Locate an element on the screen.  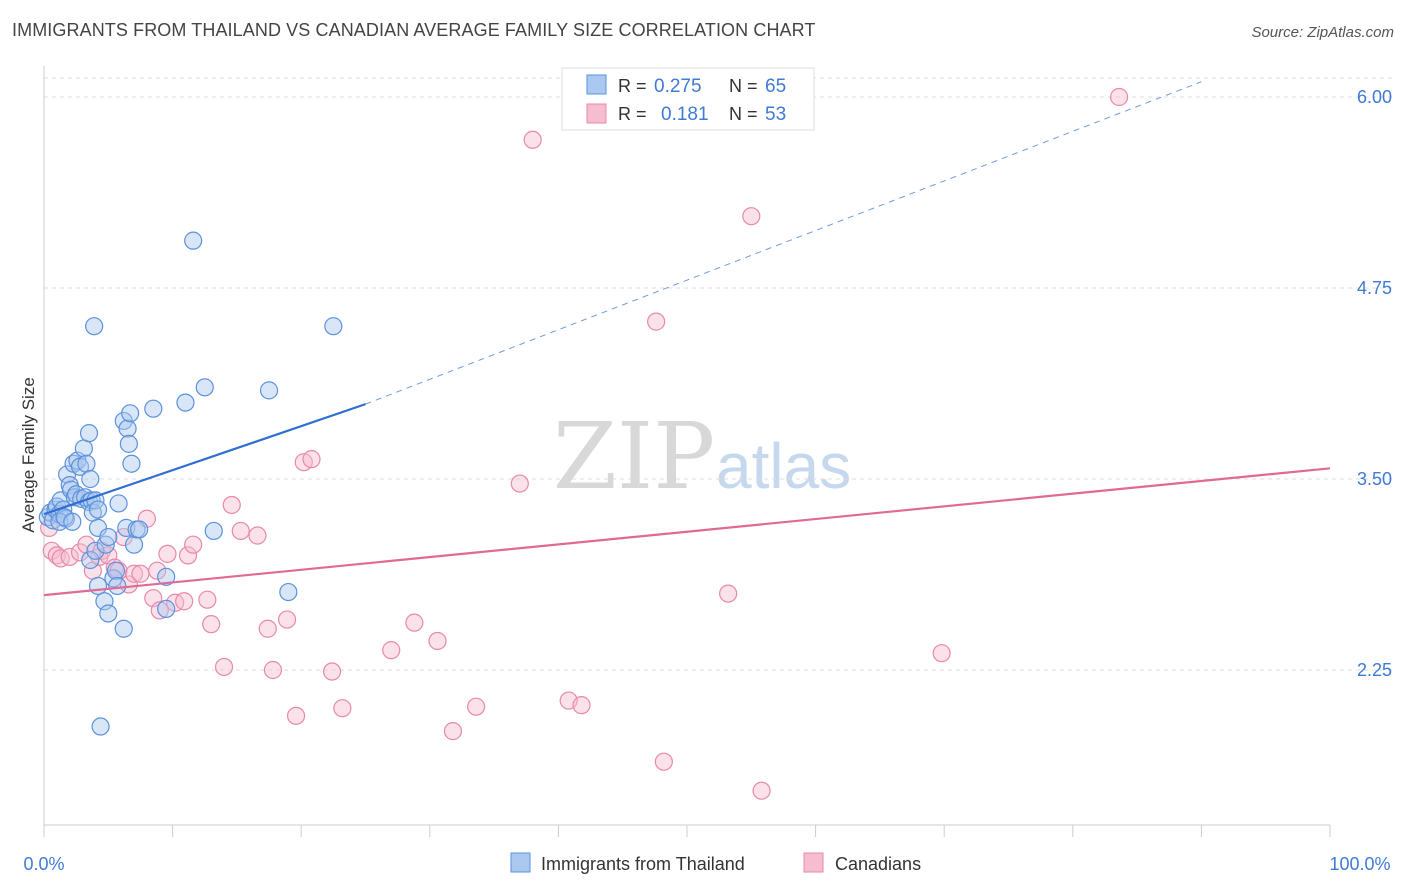
thailand-points is located at coordinates (190, 483).